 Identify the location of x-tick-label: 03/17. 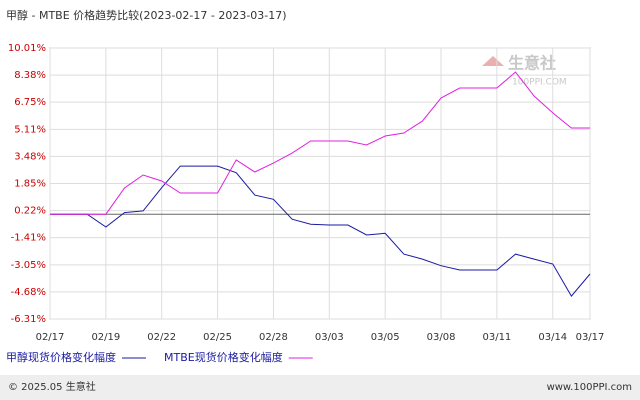
(590, 337).